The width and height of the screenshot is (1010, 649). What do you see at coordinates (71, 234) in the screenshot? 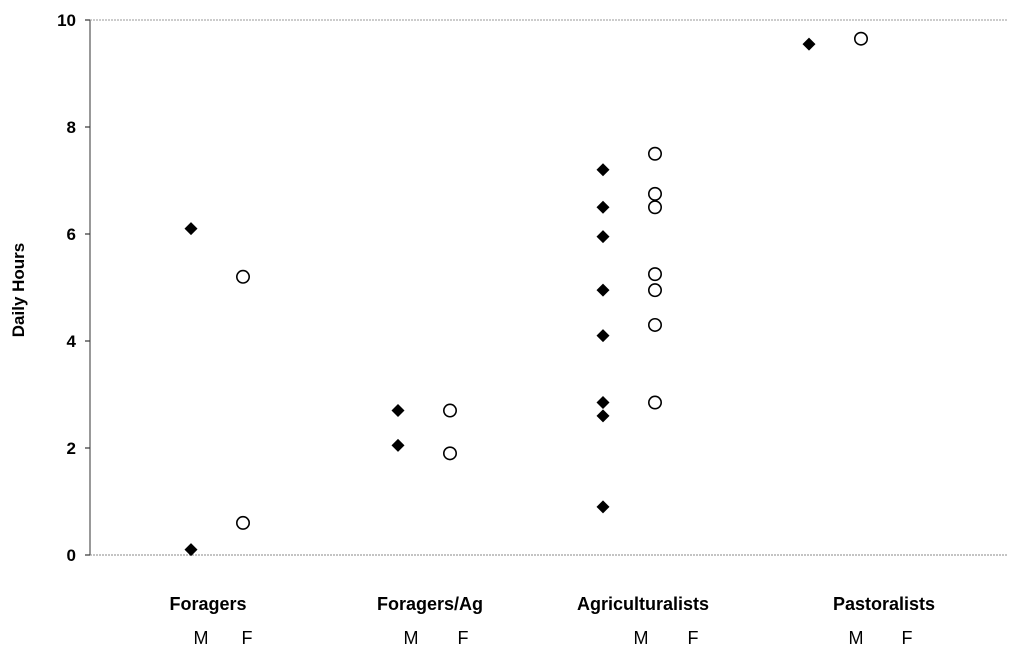
I see `y-tick-label: 6` at bounding box center [71, 234].